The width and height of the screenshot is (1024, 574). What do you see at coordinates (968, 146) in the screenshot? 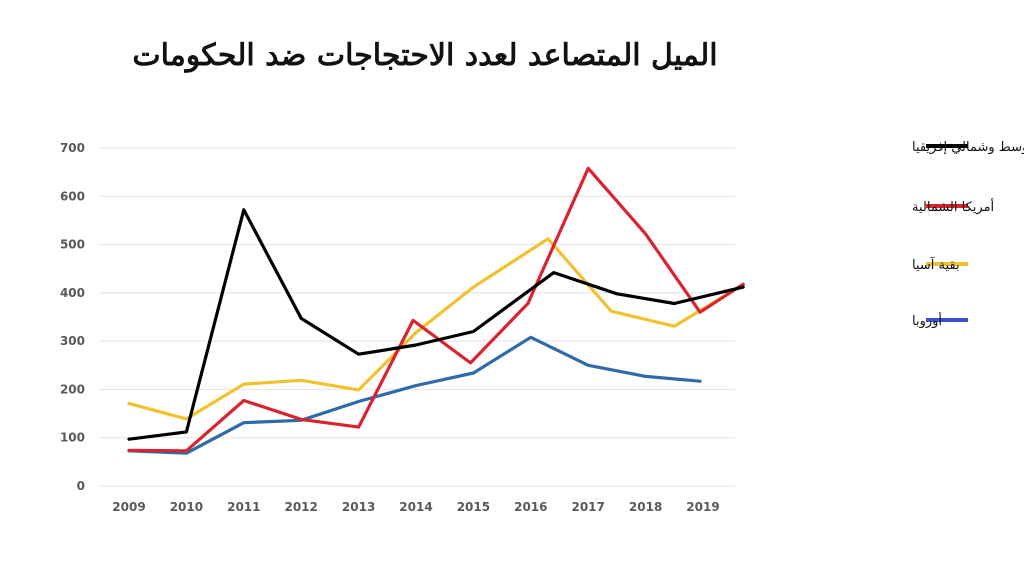
I see `legend-label: الشرق الأوسط وشمالي إفريقيا` at bounding box center [968, 146].